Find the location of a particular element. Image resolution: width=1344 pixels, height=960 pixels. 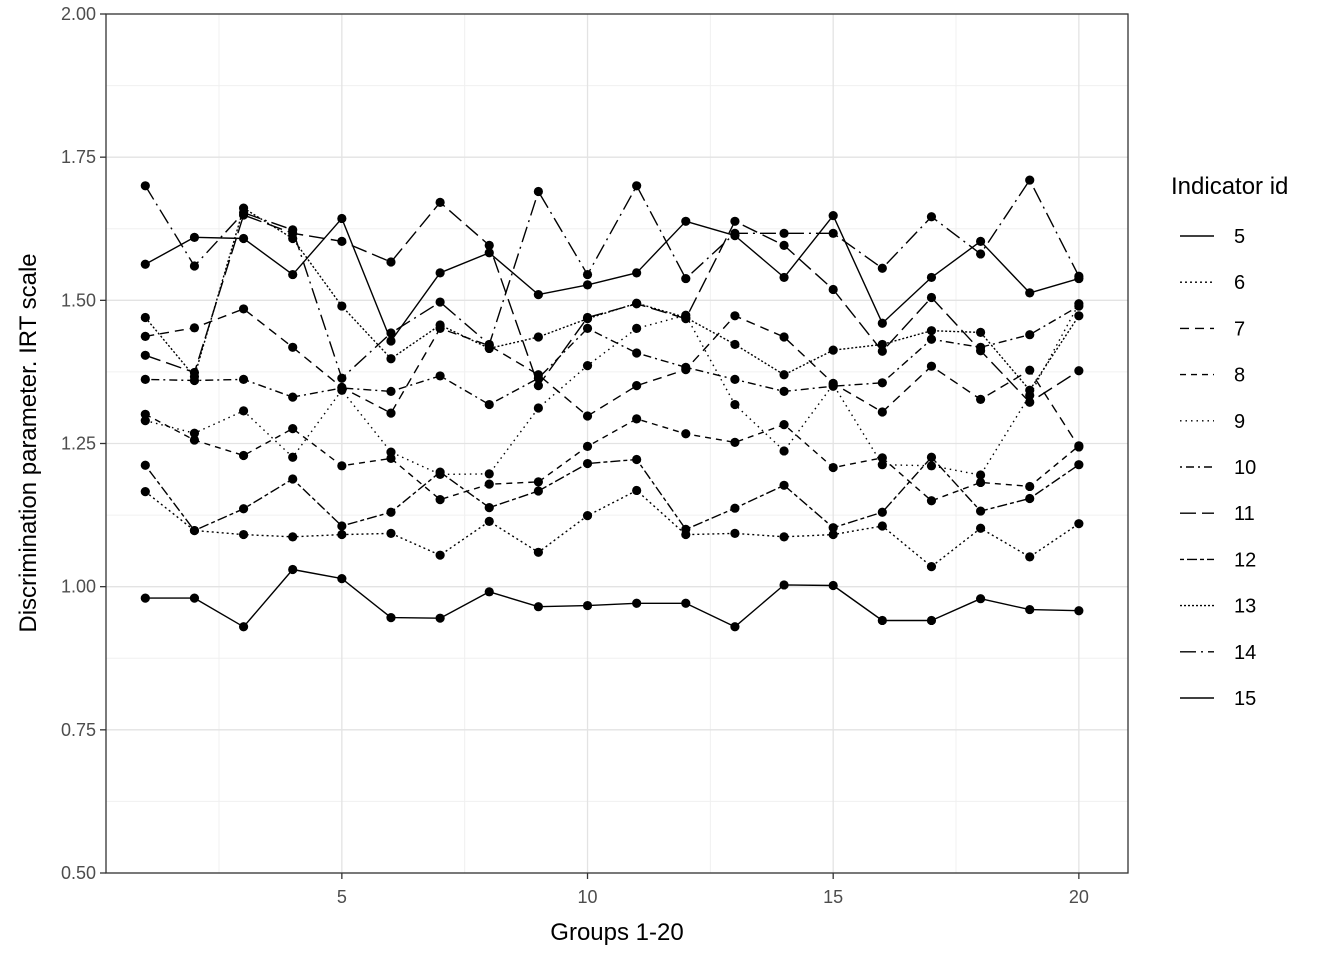

x-tick-label: 20 is located at coordinates (1079, 897).